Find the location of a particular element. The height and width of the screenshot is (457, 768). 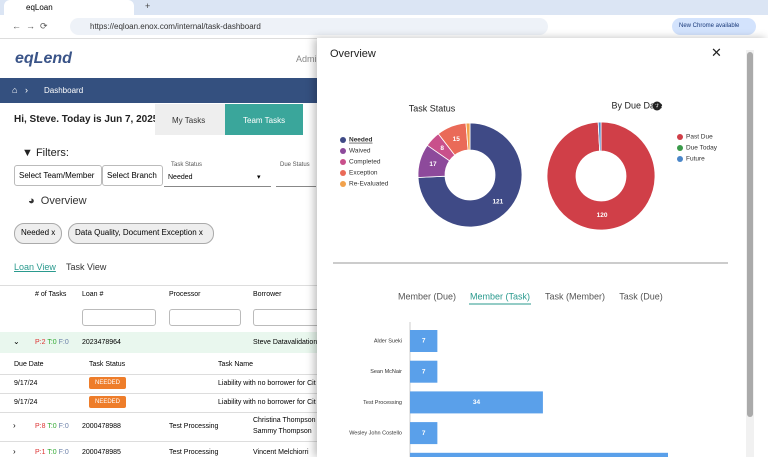

chip: Data Quality, Document Exception x is located at coordinates (139, 232).